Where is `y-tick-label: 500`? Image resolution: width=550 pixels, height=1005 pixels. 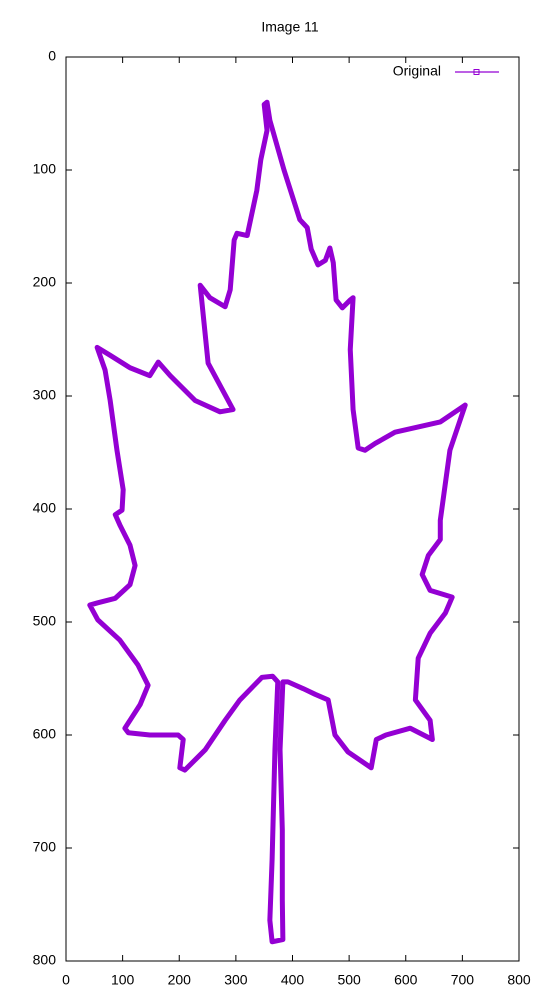
y-tick-label: 500 is located at coordinates (45, 621).